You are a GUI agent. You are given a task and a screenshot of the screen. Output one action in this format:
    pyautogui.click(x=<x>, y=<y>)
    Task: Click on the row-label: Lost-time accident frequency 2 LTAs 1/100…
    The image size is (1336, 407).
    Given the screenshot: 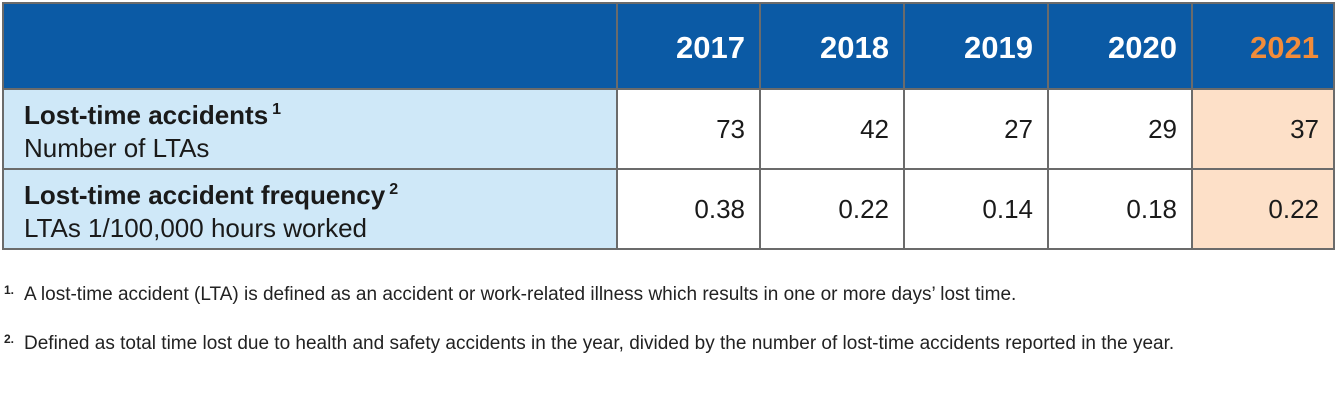 What is the action you would take?
    pyautogui.click(x=310, y=209)
    